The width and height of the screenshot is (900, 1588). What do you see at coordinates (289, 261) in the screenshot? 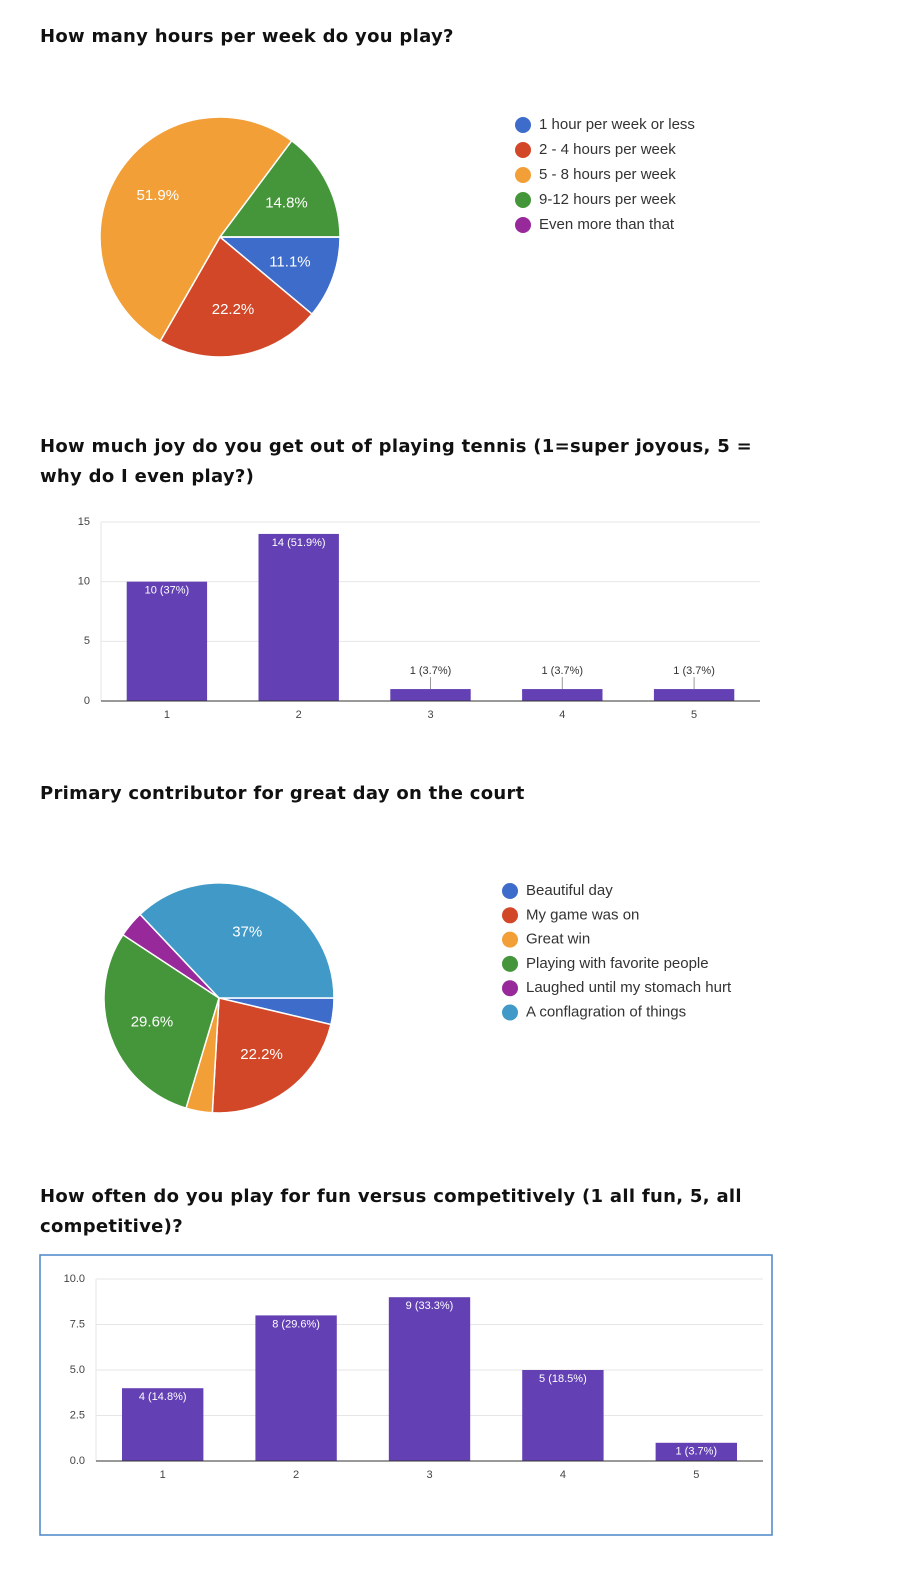
I see `slice-label: 11.1%` at bounding box center [289, 261].